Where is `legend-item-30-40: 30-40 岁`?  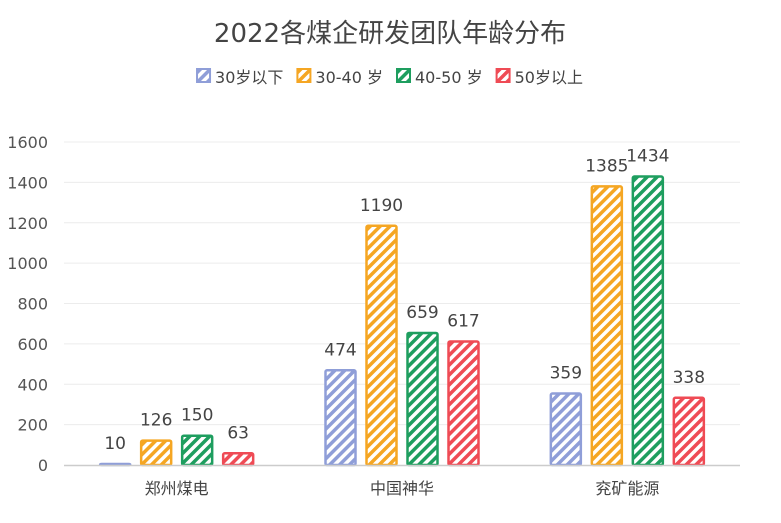 legend-item-30-40: 30-40 岁 is located at coordinates (339, 77).